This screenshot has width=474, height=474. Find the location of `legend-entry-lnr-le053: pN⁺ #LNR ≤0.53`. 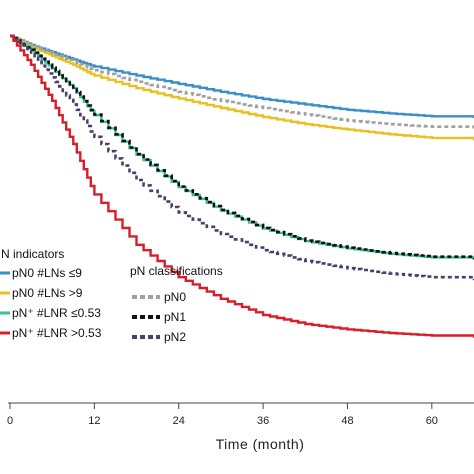

legend-entry-lnr-le053: pN⁺ #LNR ≤0.53 is located at coordinates (56, 313).